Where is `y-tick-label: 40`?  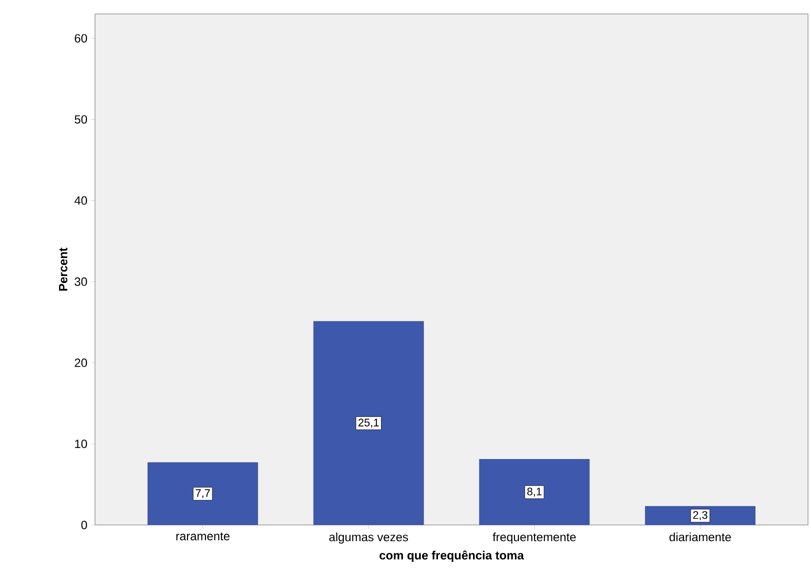 y-tick-label: 40 is located at coordinates (81, 200).